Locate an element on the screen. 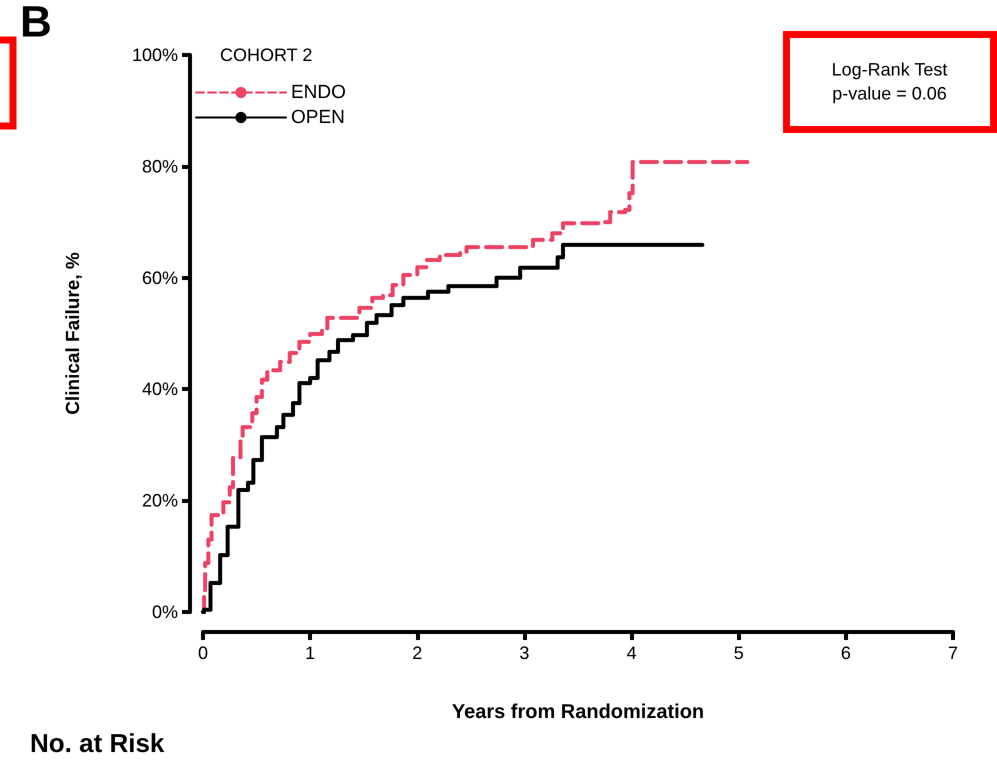 The width and height of the screenshot is (997, 764). legend-label: OPEN is located at coordinates (318, 117).